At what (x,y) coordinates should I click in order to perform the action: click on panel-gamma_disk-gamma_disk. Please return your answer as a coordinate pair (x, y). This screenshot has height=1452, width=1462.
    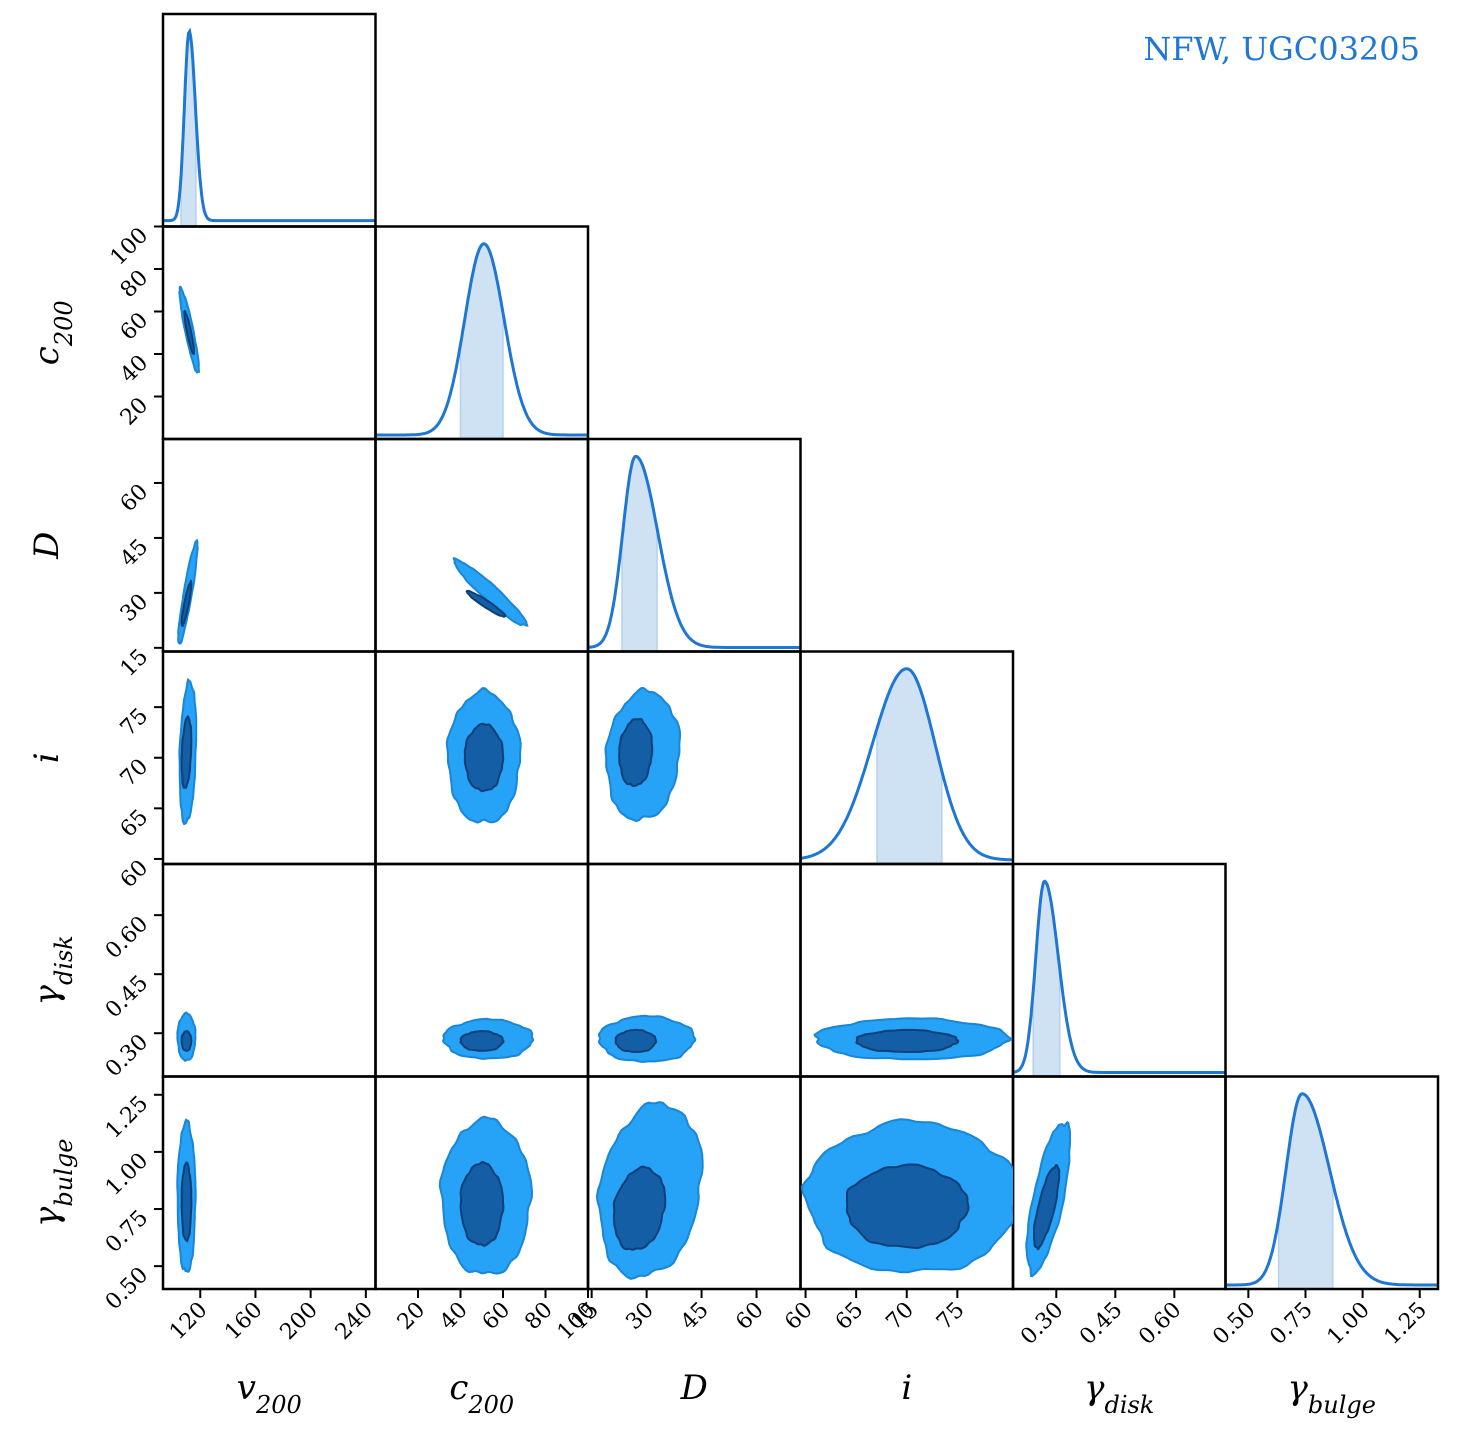
    Looking at the image, I should click on (1119, 978).